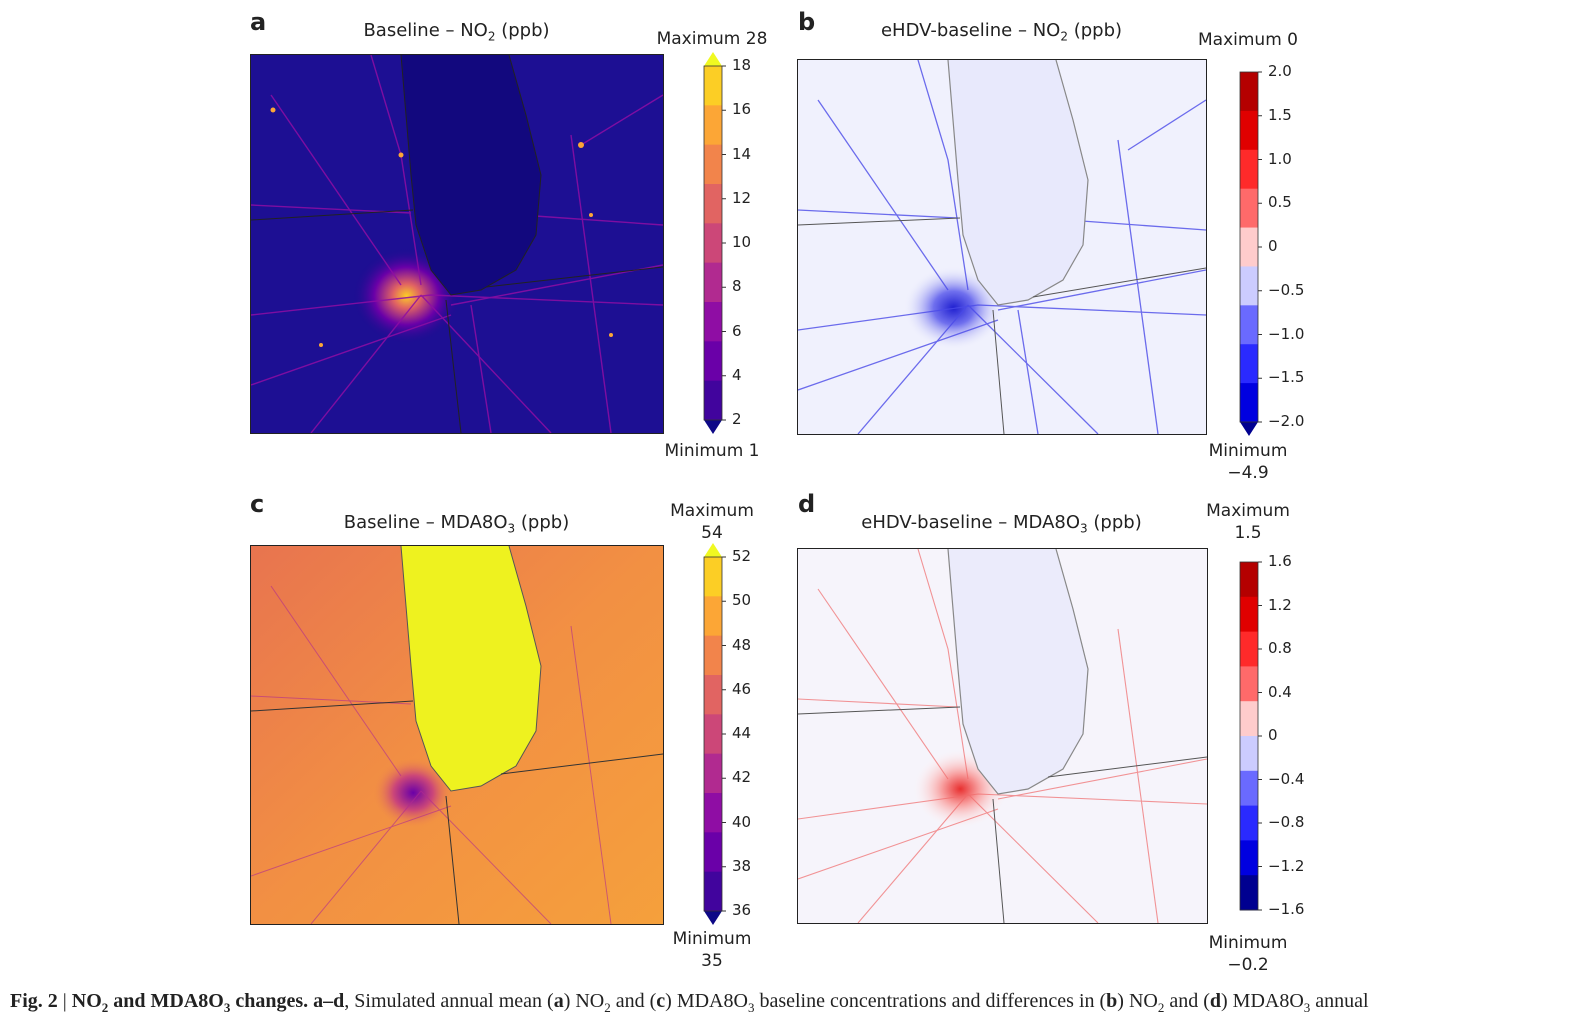 The height and width of the screenshot is (1021, 1570). Describe the element at coordinates (1286, 333) in the screenshot. I see `colorbar-tick-label: −1.0` at that location.